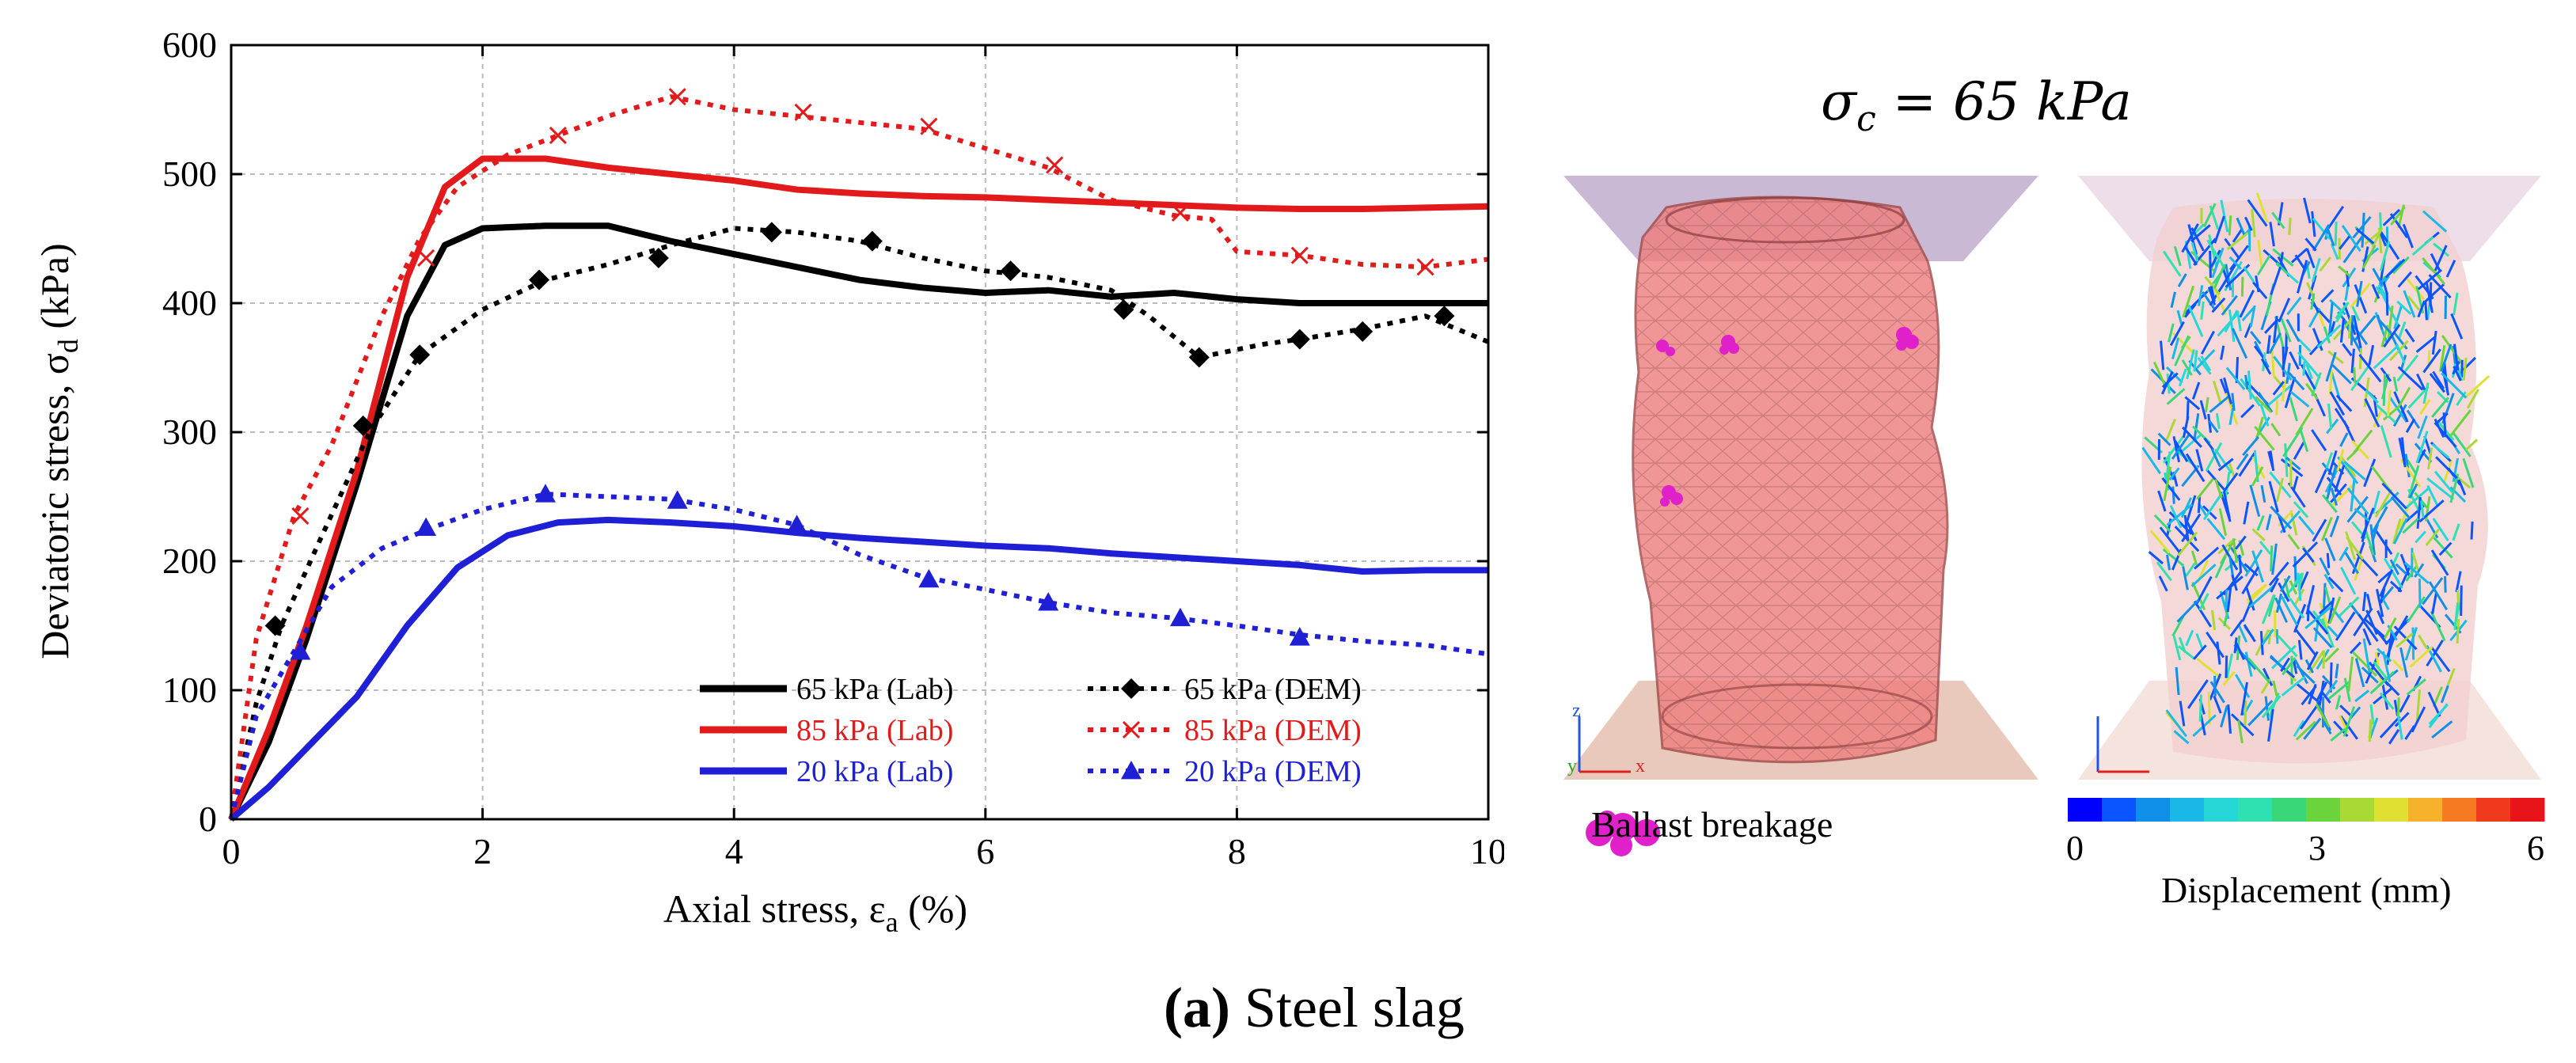  What do you see at coordinates (2310, 478) in the screenshot?
I see `displacement-specimen` at bounding box center [2310, 478].